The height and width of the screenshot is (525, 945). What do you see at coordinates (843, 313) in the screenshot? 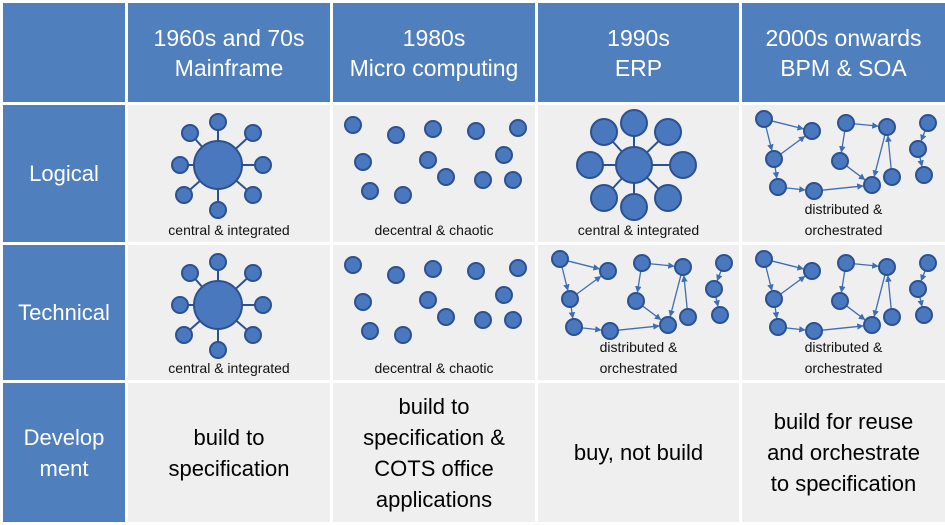
I see `technical-soa: distributed & orchestrated` at bounding box center [843, 313].